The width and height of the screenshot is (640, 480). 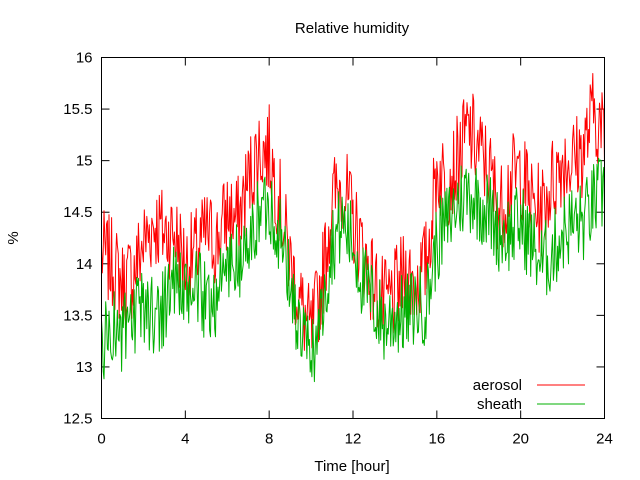 What do you see at coordinates (84, 161) in the screenshot?
I see `y-tick-label: 15` at bounding box center [84, 161].